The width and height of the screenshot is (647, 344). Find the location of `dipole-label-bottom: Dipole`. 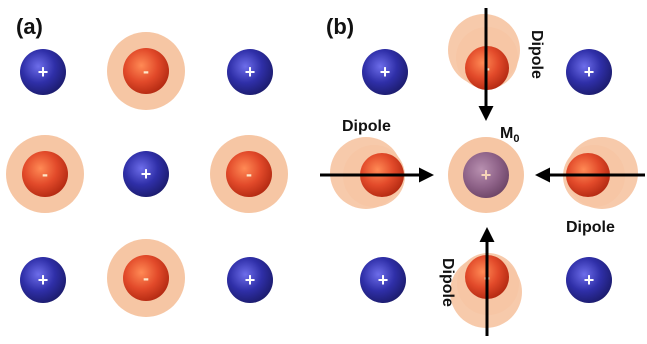

dipole-label-bottom: Dipole is located at coordinates (447, 282).